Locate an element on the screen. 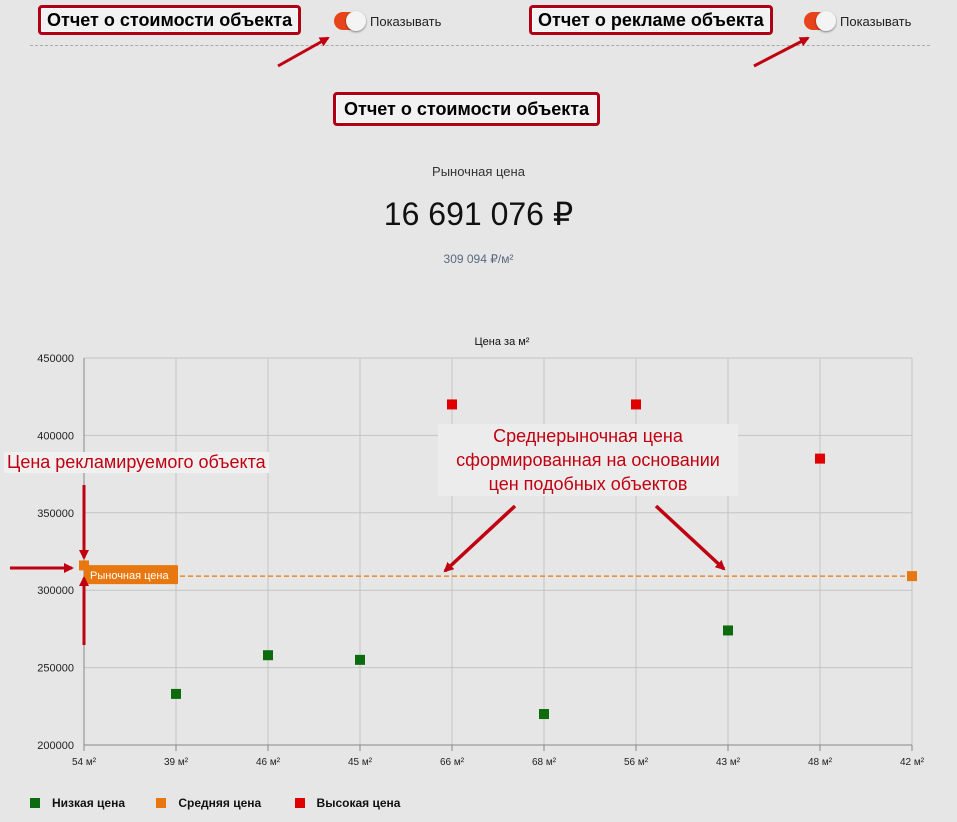 The height and width of the screenshot is (822, 957). x-tick-label: 68 м² is located at coordinates (544, 762).